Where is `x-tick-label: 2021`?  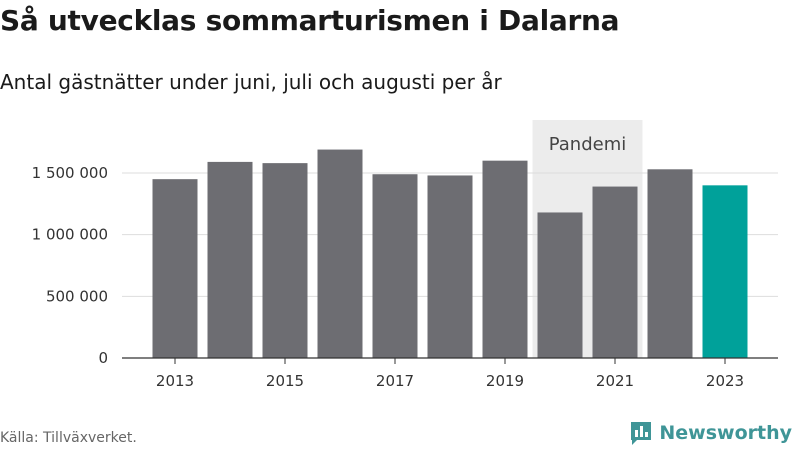 x-tick-label: 2021 is located at coordinates (615, 381).